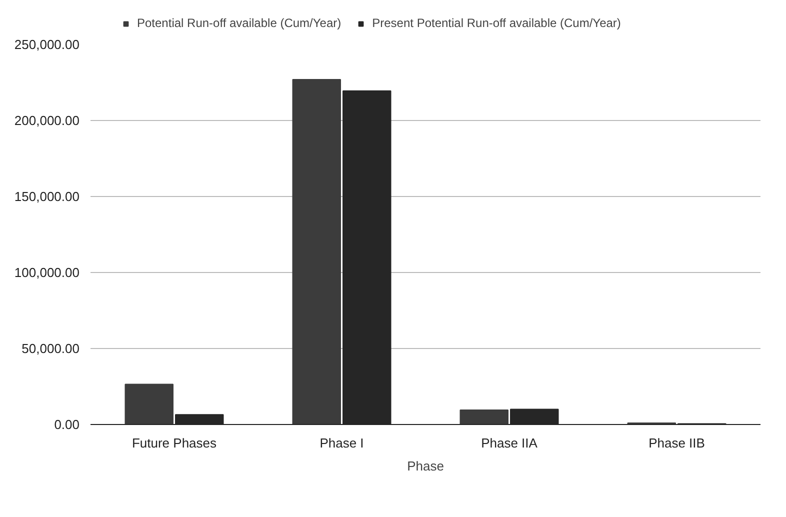  Describe the element at coordinates (175, 443) in the screenshot. I see `x-tick-label: Future Phases` at that location.